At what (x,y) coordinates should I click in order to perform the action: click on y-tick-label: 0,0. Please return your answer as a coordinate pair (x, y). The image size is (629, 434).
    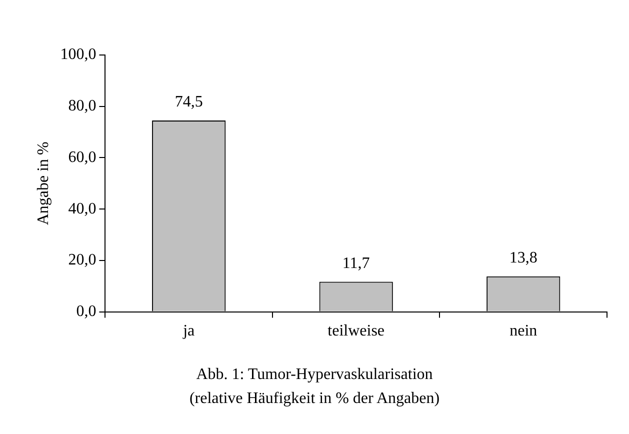
    Looking at the image, I should click on (86, 311).